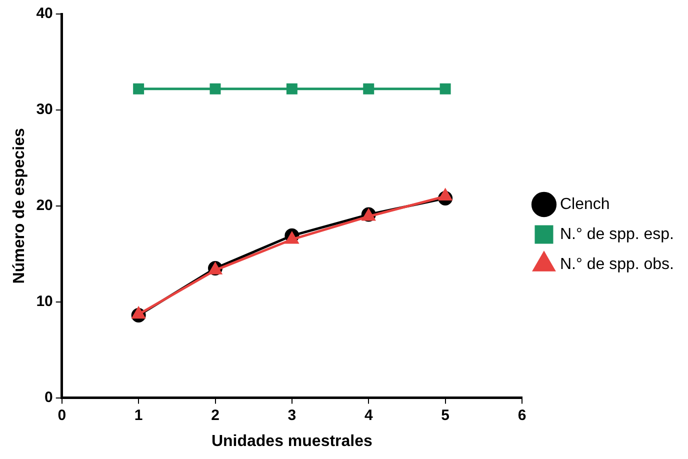 This screenshot has height=459, width=688. I want to click on x-tick-label: 4, so click(369, 415).